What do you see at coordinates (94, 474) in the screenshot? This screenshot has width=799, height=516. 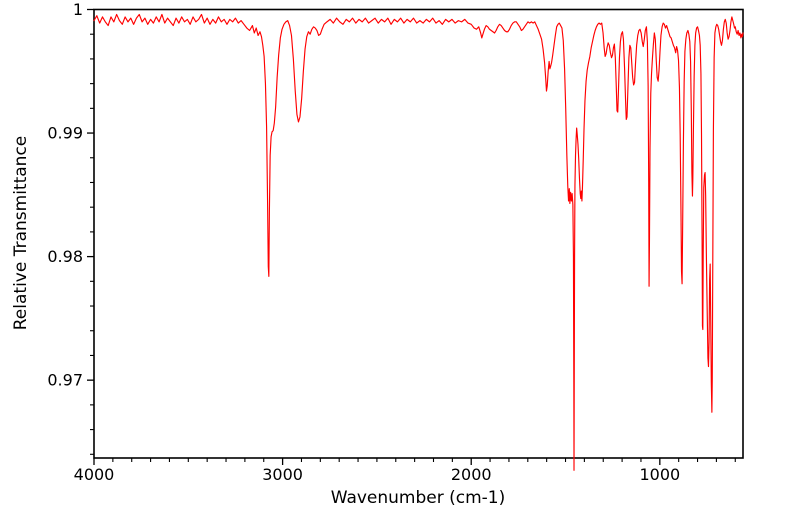 I see `x-tick-label: 4000` at bounding box center [94, 474].